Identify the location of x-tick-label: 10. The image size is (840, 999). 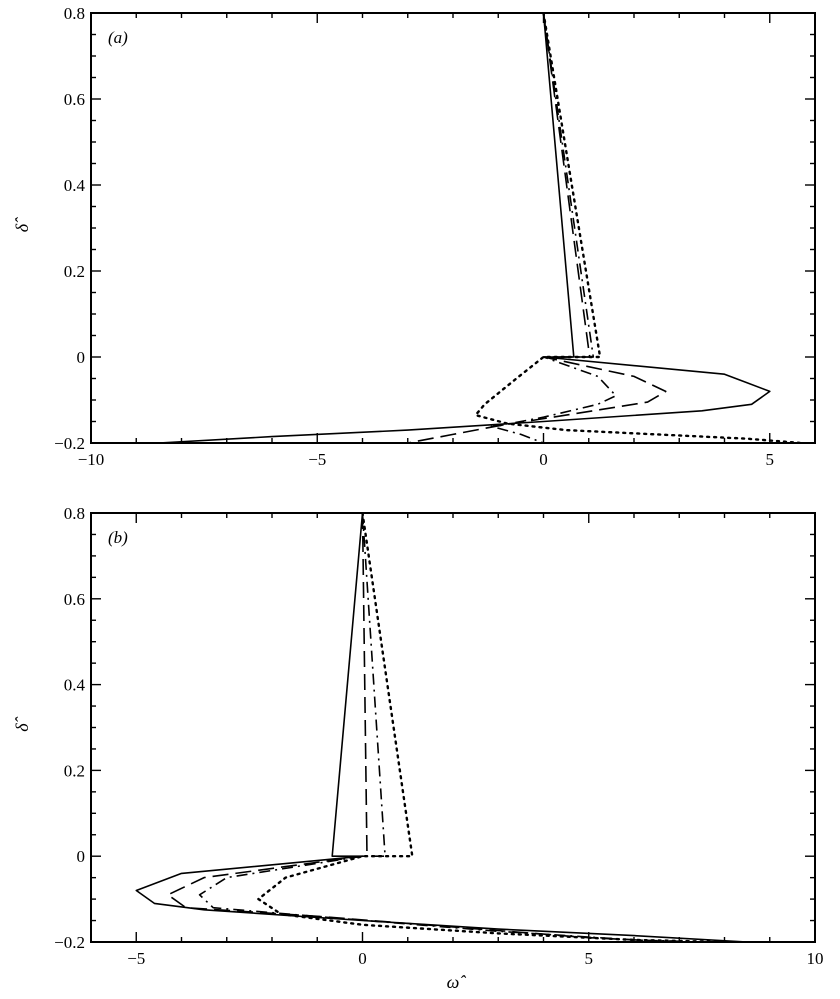
(815, 958).